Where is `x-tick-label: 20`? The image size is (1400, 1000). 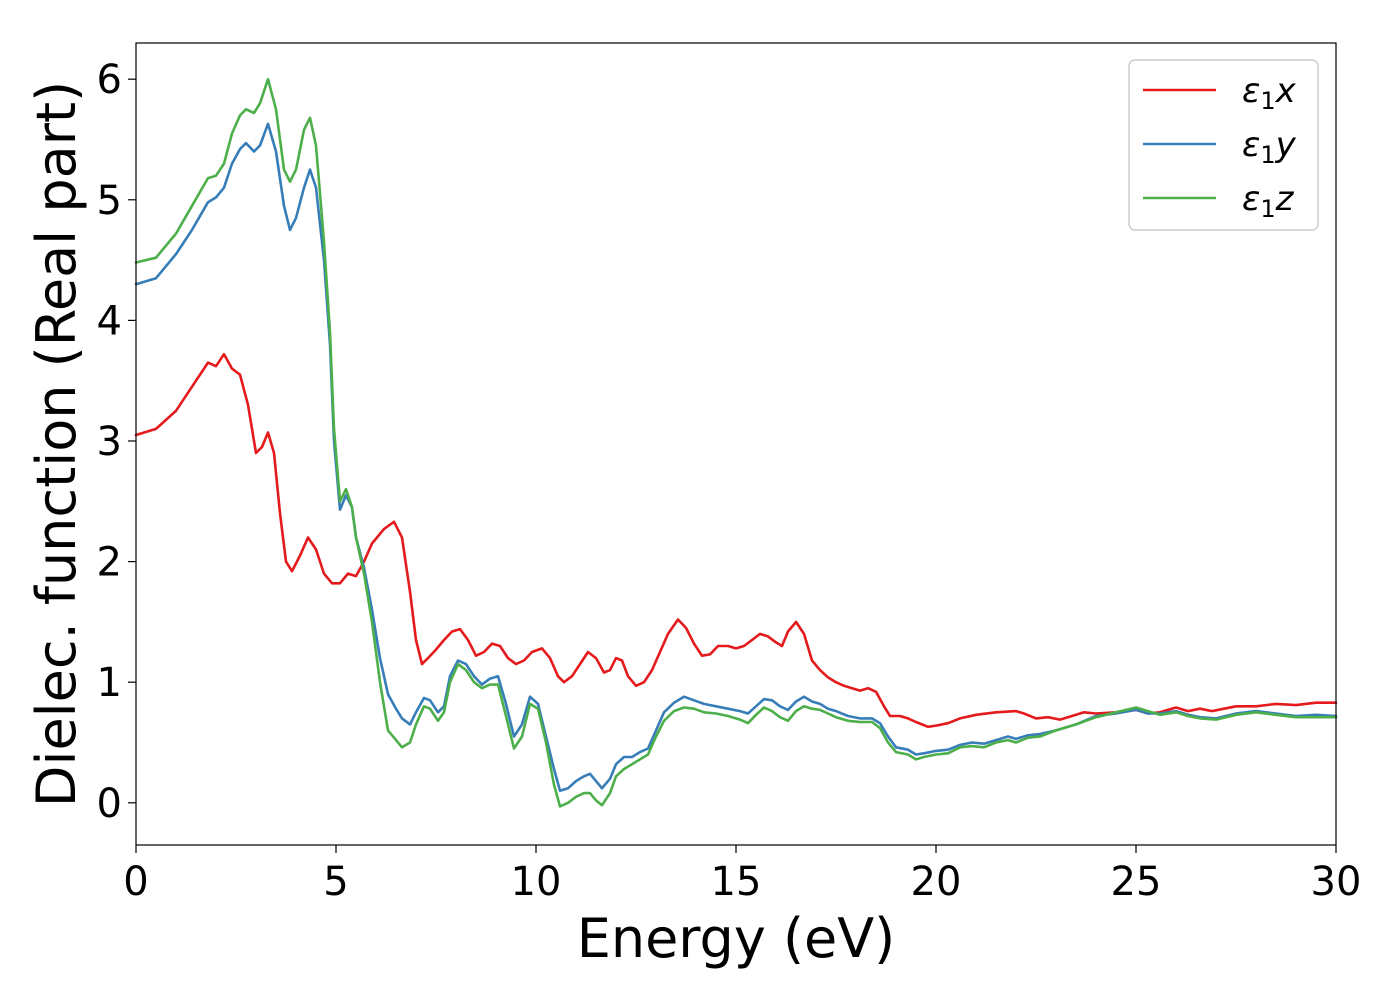
x-tick-label: 20 is located at coordinates (936, 882).